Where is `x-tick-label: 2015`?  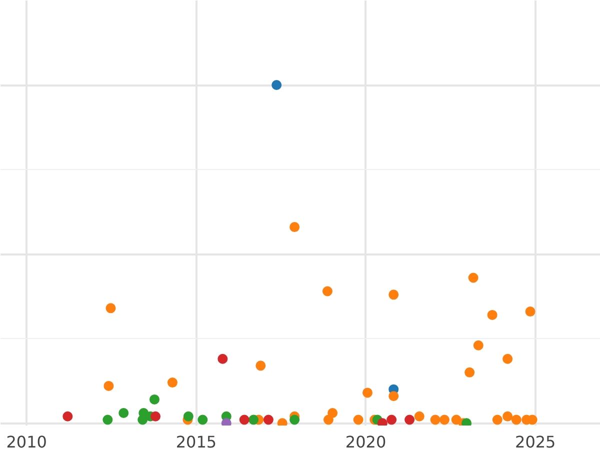
x-tick-label: 2015 is located at coordinates (196, 441).